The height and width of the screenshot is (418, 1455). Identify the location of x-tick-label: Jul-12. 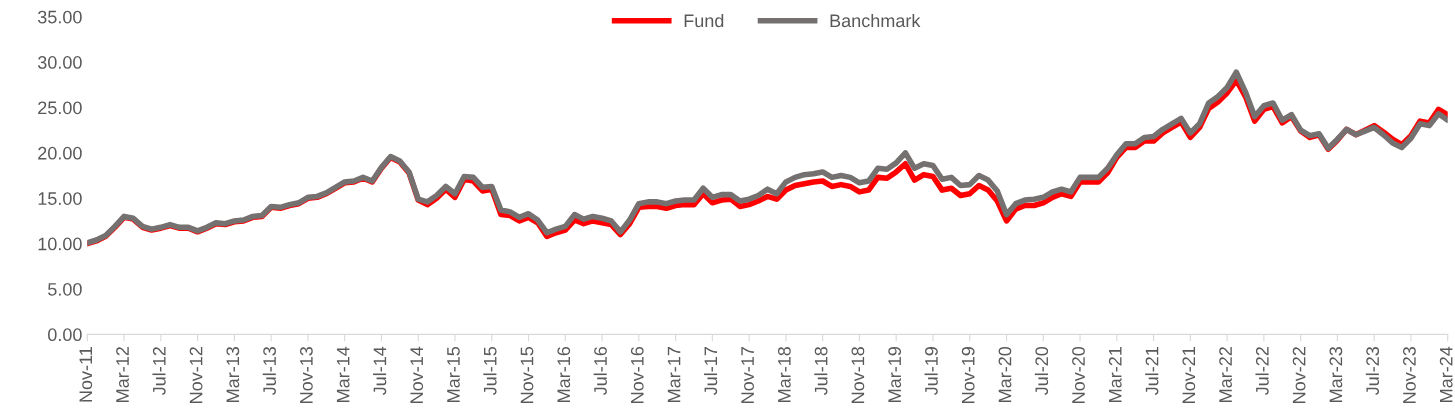
(159, 371).